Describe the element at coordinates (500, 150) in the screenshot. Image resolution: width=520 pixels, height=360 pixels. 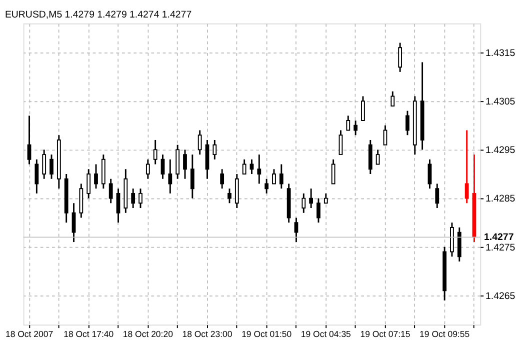
I see `y-tick-label: 1.4295` at that location.